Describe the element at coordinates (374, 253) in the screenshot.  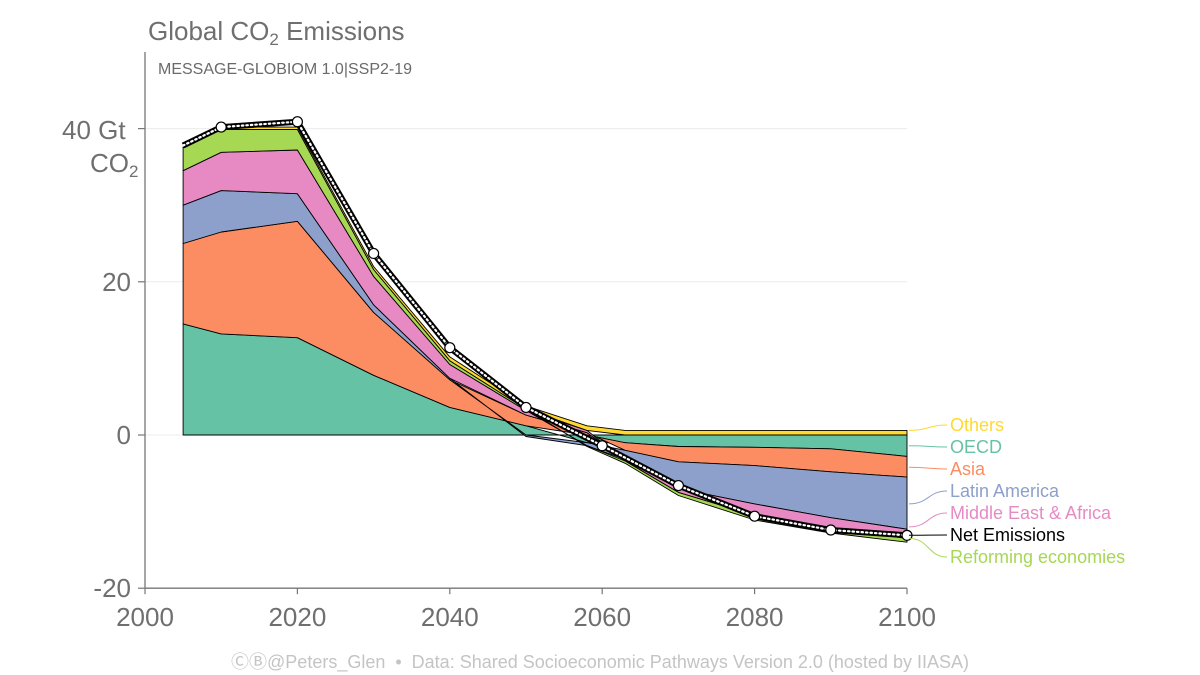
I see `net-emissions-marker-2030` at that location.